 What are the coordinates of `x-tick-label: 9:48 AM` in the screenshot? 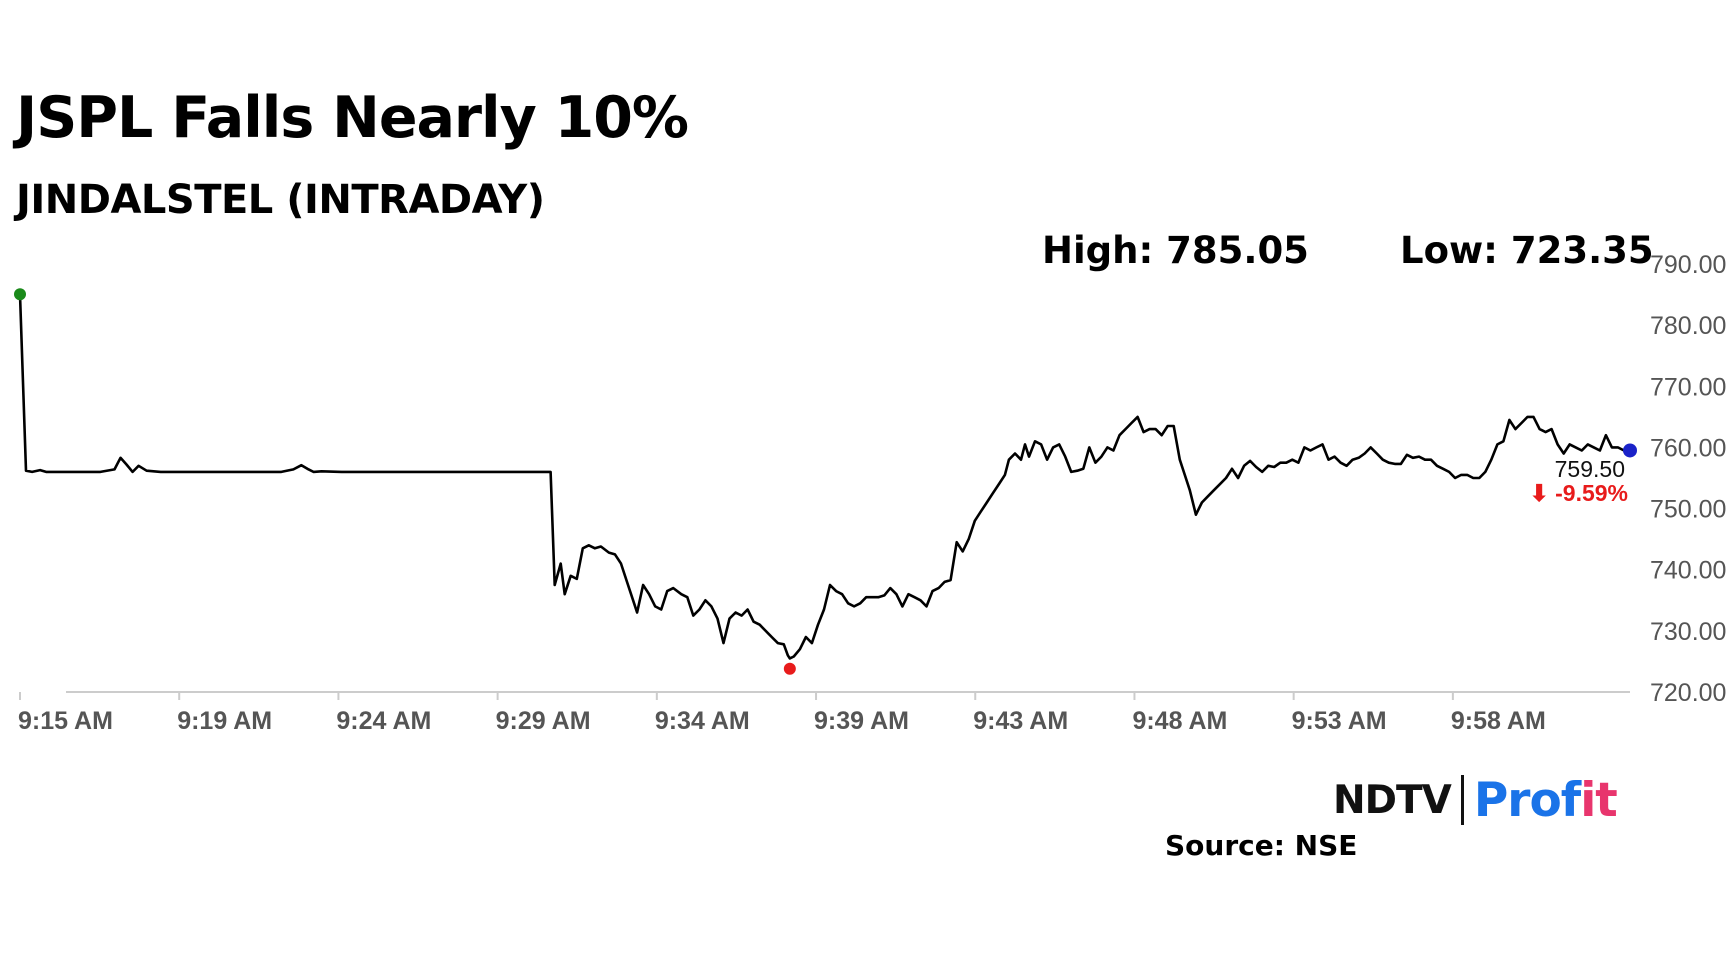 It's located at (1179, 721).